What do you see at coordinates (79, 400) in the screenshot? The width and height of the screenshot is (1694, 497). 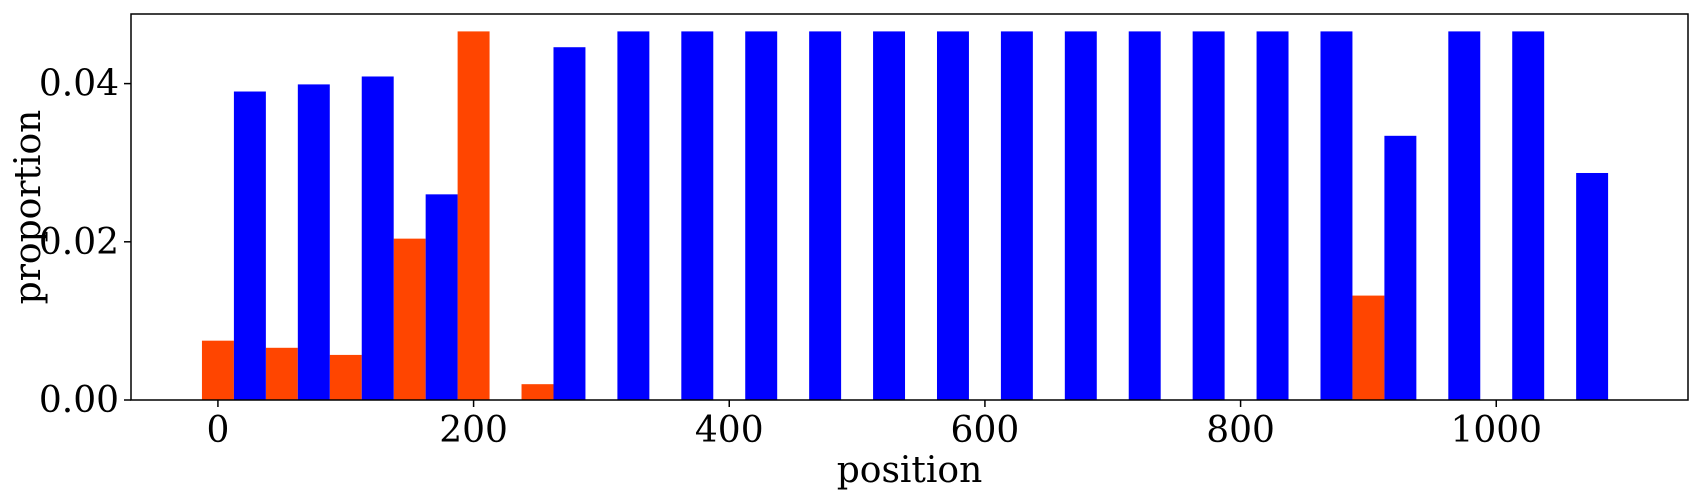 I see `y-tick-label: 0.00` at bounding box center [79, 400].